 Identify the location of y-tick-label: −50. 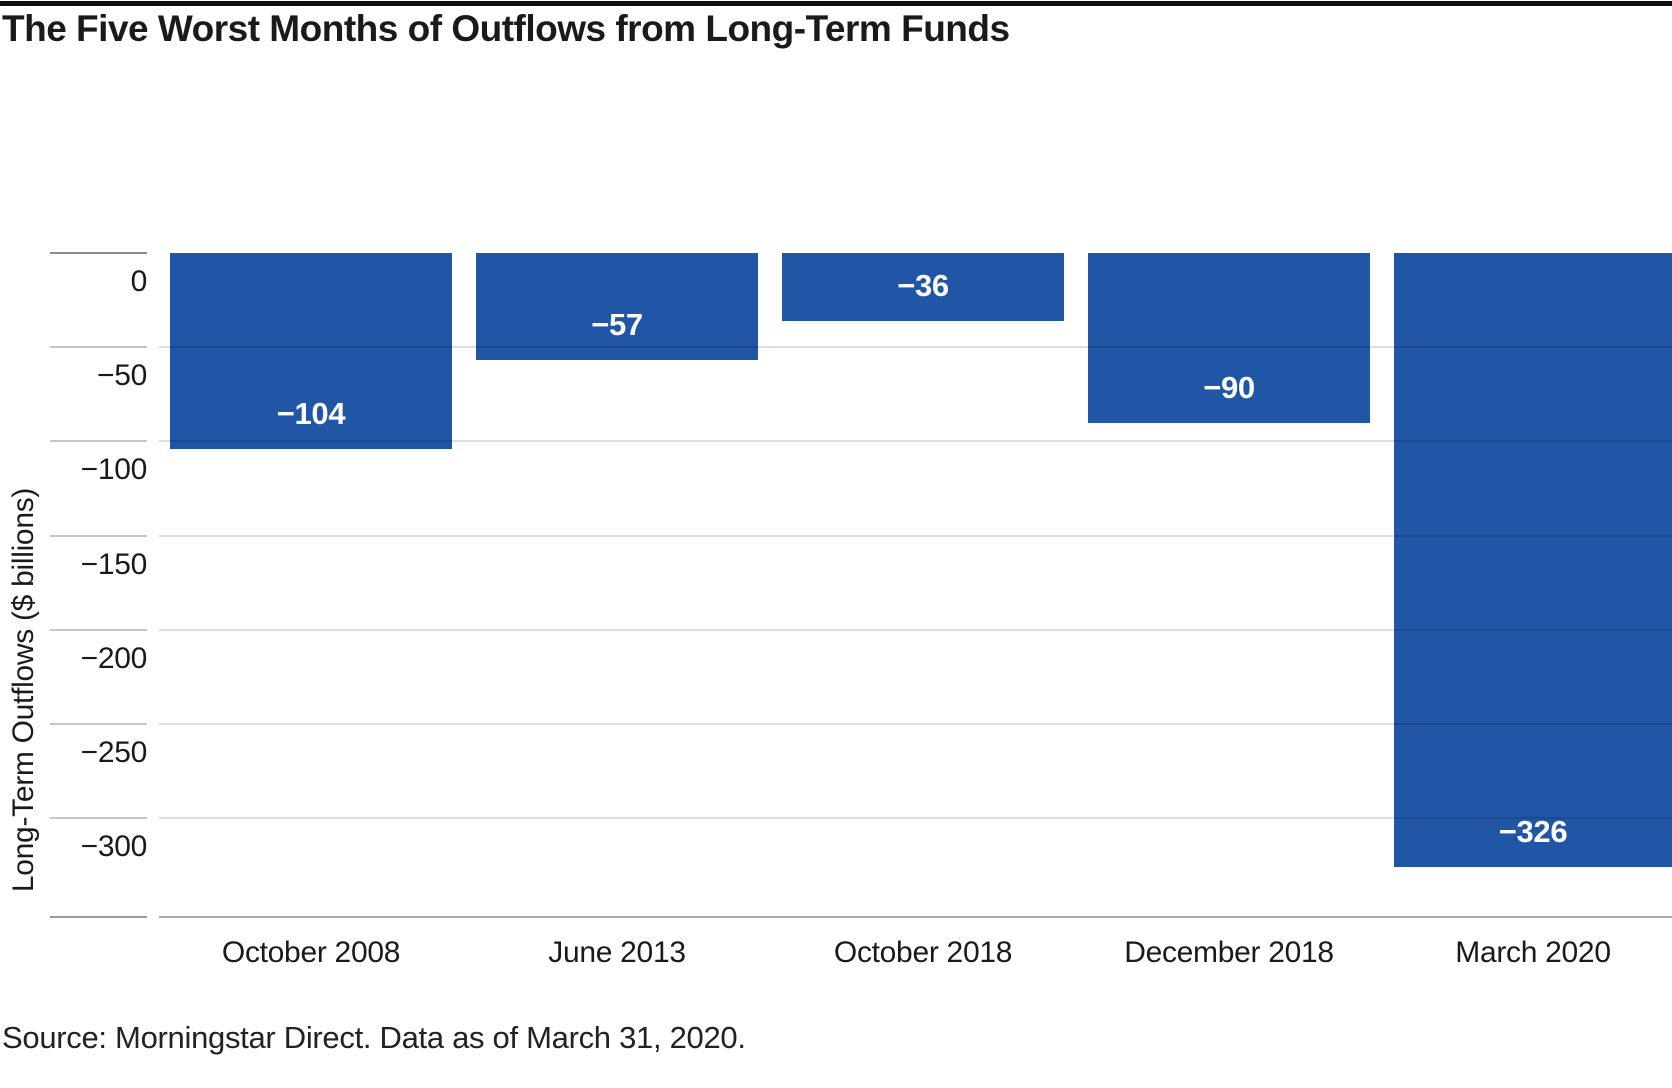
(122, 376).